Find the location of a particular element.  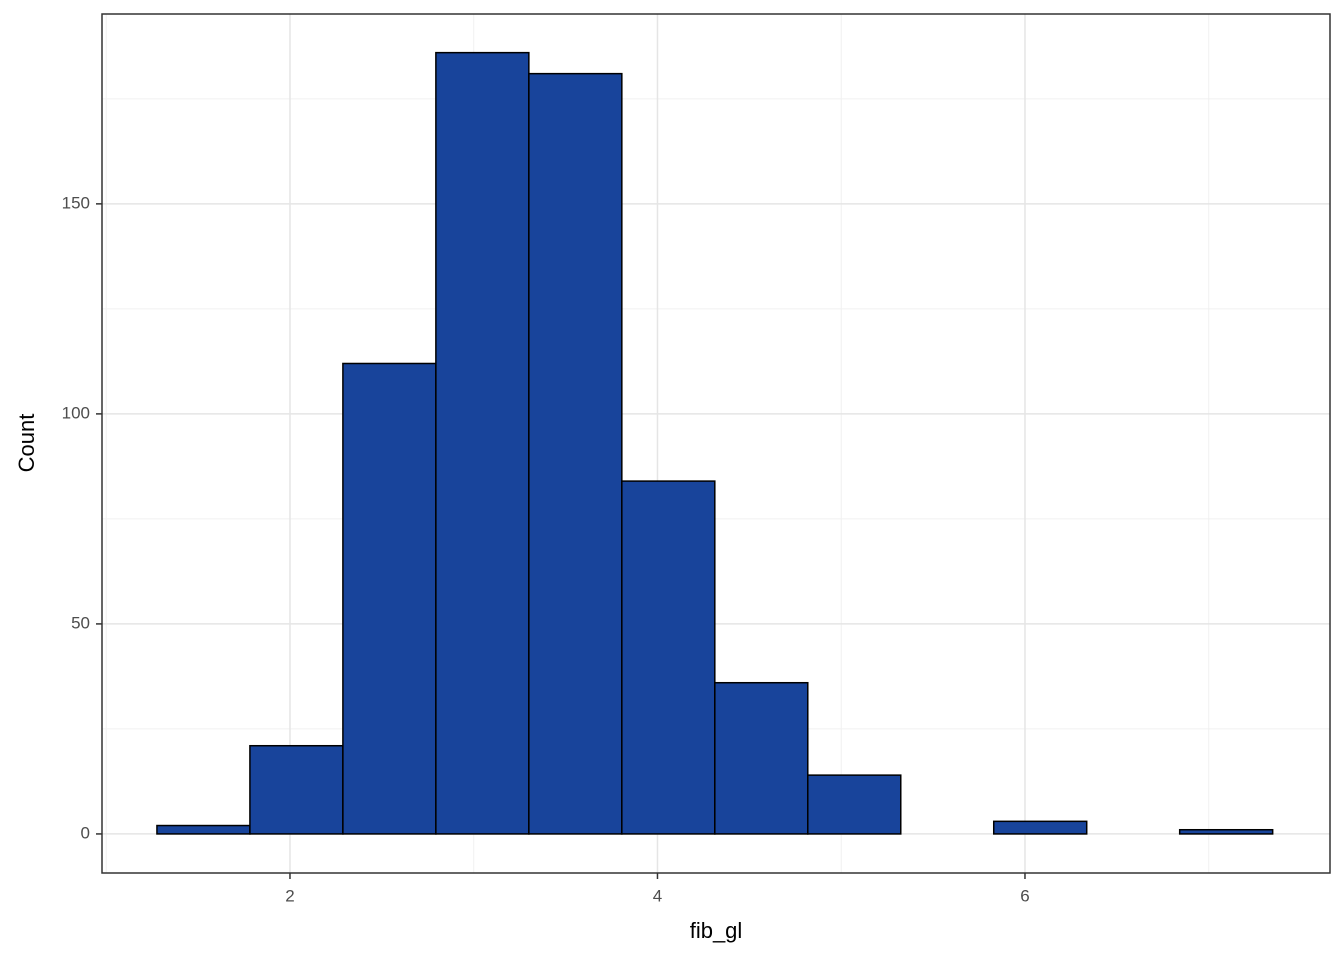

y-tick-label: 150 is located at coordinates (76, 202).